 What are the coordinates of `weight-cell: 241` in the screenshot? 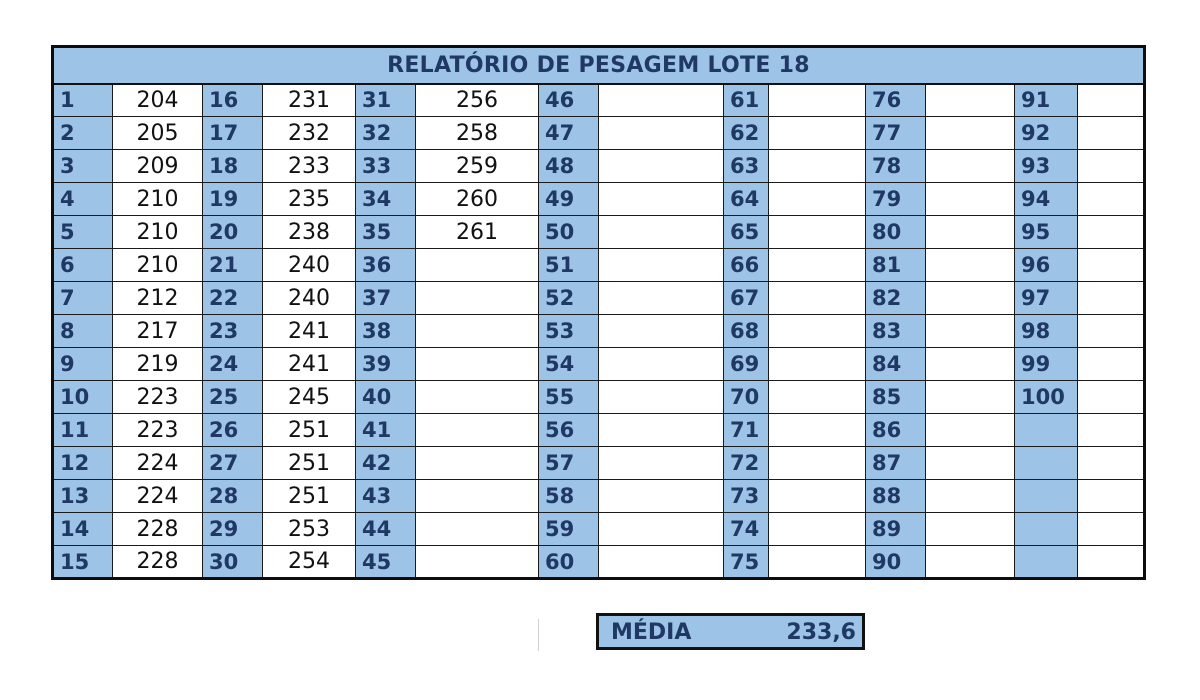 It's located at (309, 364).